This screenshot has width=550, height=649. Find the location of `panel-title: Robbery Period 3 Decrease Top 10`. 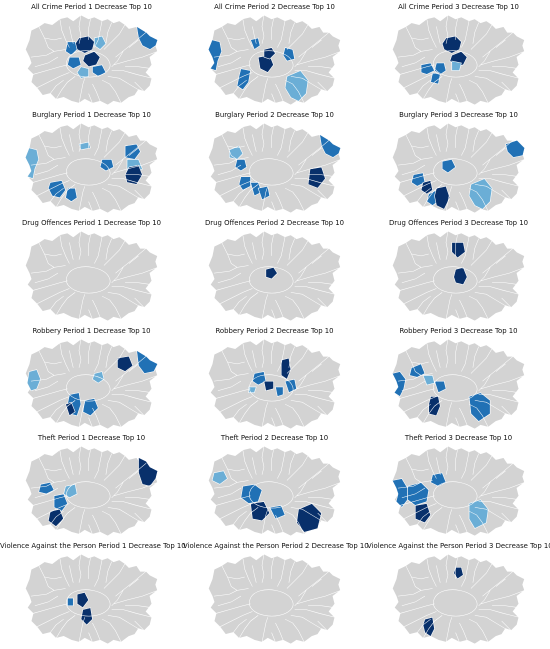

panel-title: Robbery Period 3 Decrease Top 10 is located at coordinates (458, 331).